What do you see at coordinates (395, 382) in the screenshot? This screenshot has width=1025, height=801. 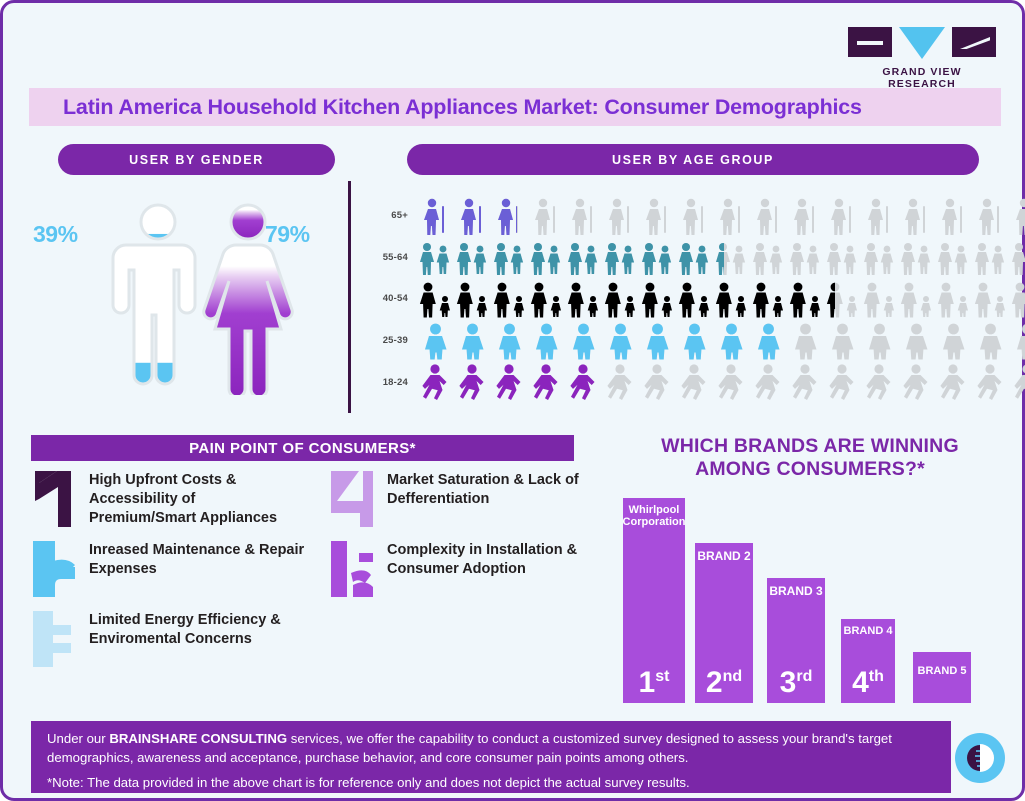 I see `age-row-label: 18-24` at bounding box center [395, 382].